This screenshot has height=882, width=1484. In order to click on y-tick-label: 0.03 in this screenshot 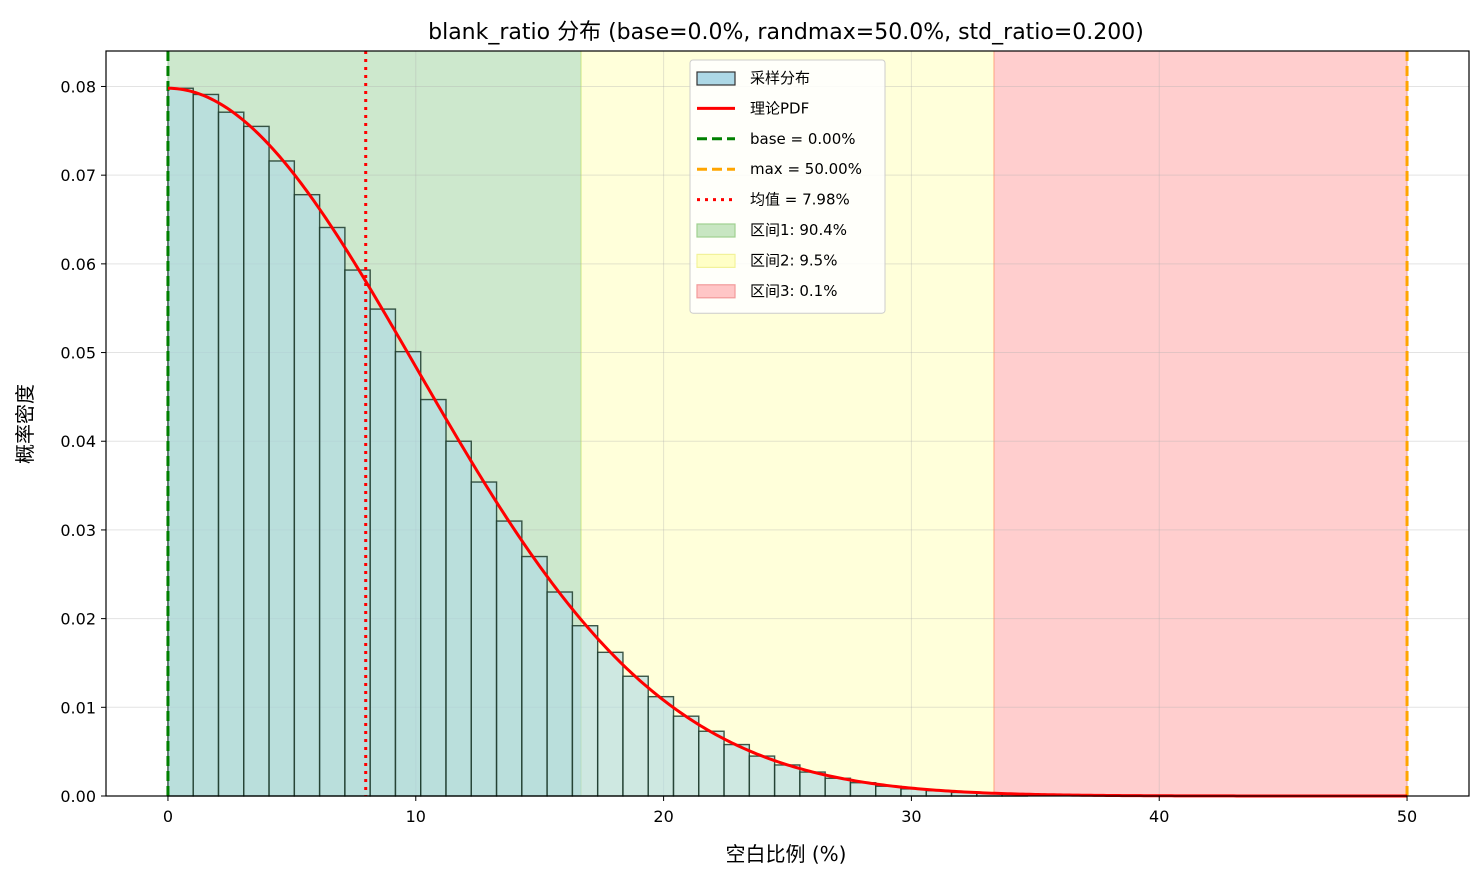, I will do `click(78, 530)`.